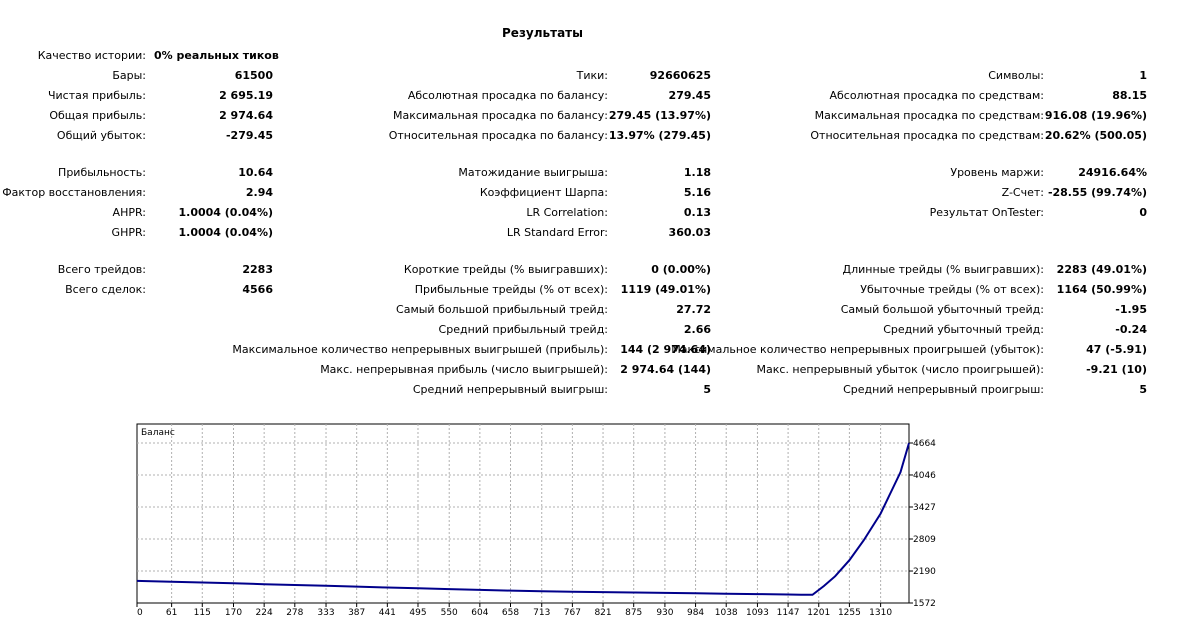 Image resolution: width=1182 pixels, height=641 pixels. Describe the element at coordinates (849, 613) in the screenshot. I see `x-tick-label: 1255` at that location.